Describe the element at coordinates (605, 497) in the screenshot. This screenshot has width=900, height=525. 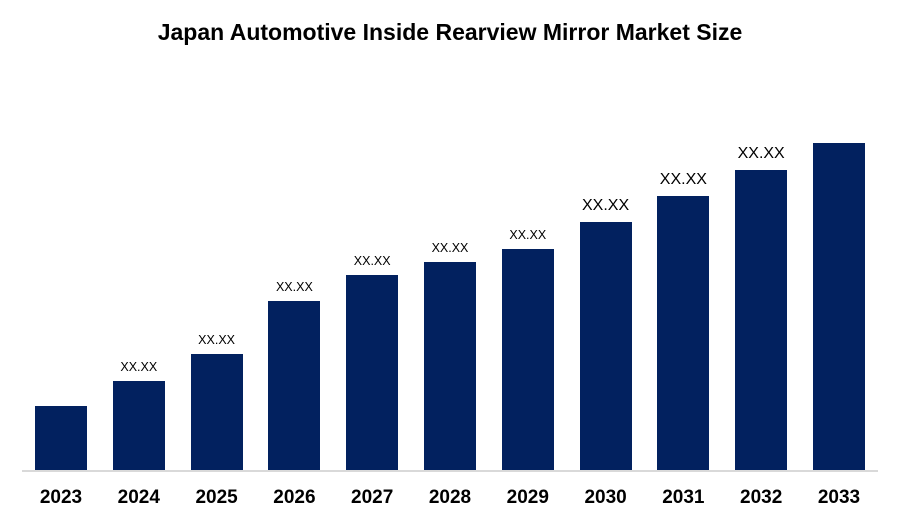
I see `x-axis-tick-label: 2030` at that location.